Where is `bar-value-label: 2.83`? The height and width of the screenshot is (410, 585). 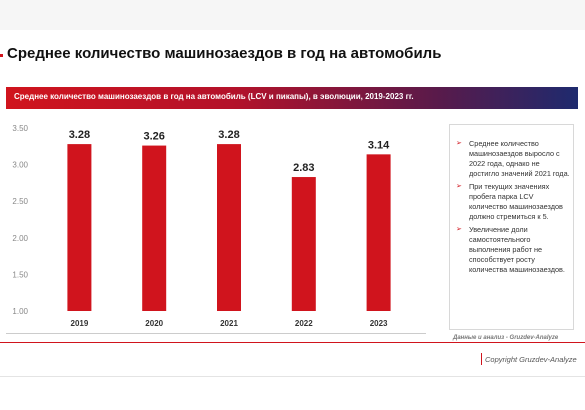 bar-value-label: 2.83 is located at coordinates (303, 168).